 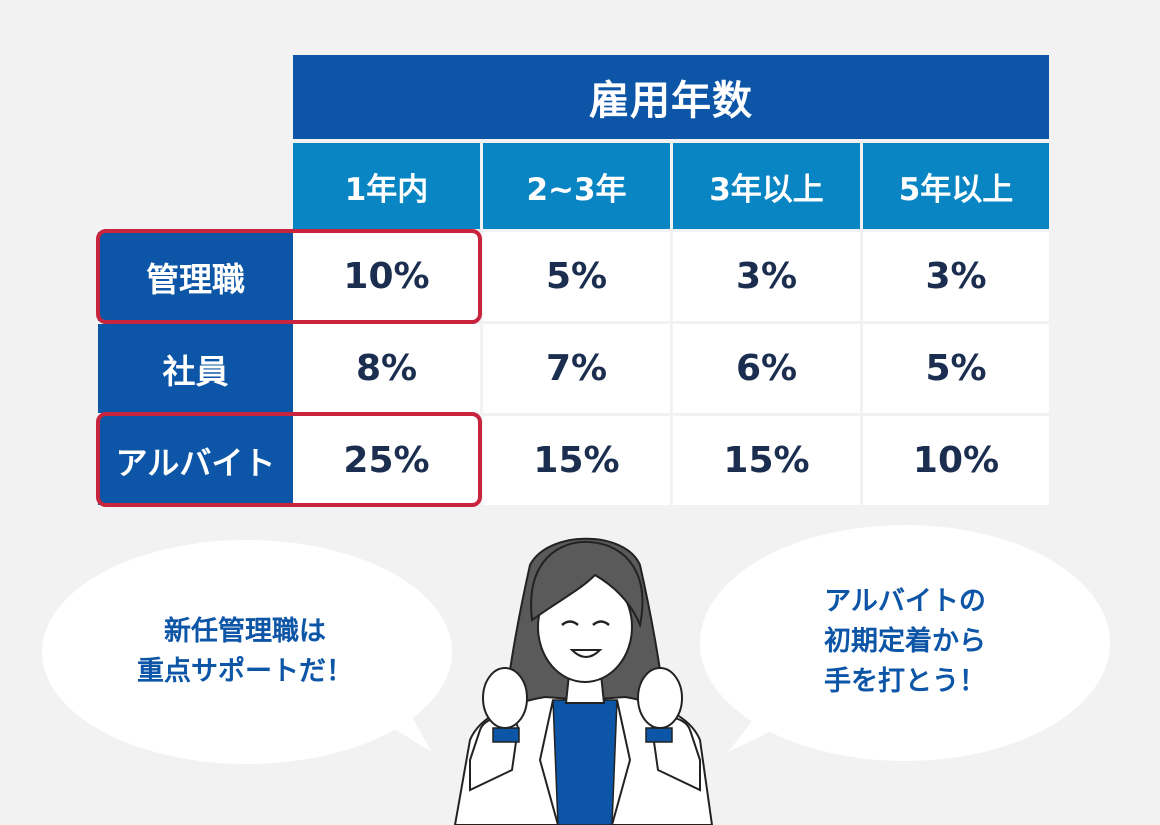 What do you see at coordinates (766, 368) in the screenshot?
I see `table-cell: 6%` at bounding box center [766, 368].